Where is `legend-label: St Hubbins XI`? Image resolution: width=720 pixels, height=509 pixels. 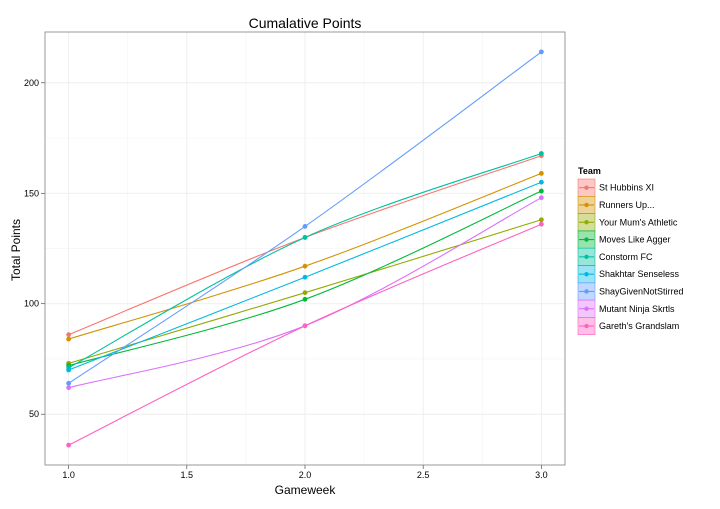
legend-label: St Hubbins XI is located at coordinates (626, 188).